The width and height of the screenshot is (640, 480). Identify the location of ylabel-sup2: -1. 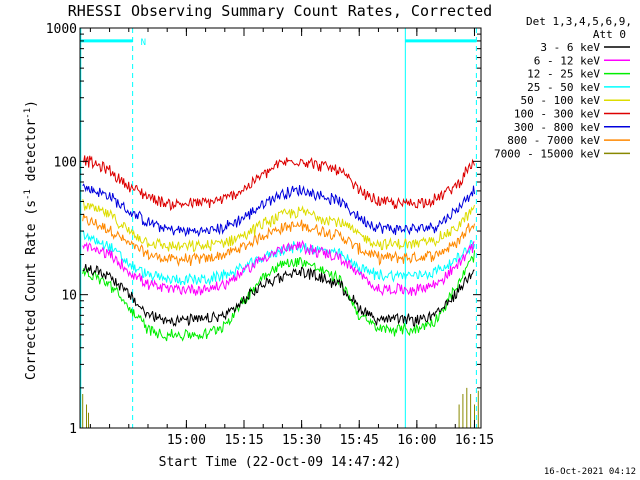
(28, 113).